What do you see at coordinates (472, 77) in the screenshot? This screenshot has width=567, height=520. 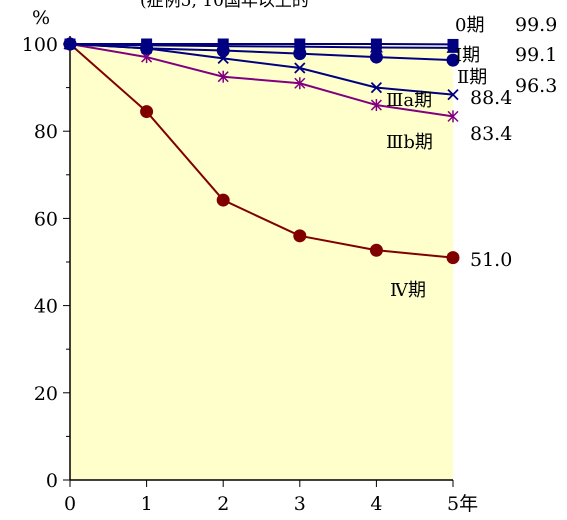 I see `stage-label: Ⅱ期` at bounding box center [472, 77].